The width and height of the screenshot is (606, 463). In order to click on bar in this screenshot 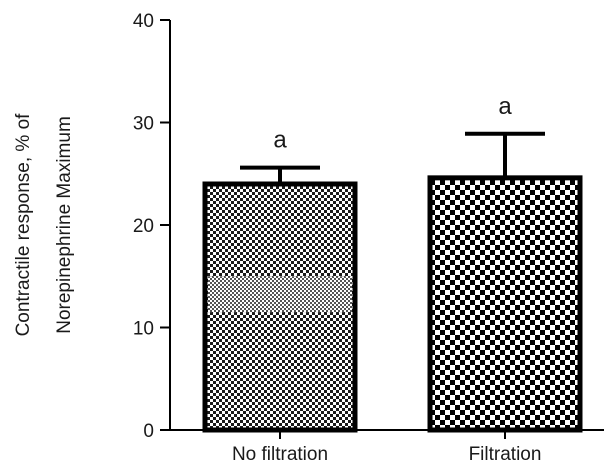, I will do `click(505, 304)`.